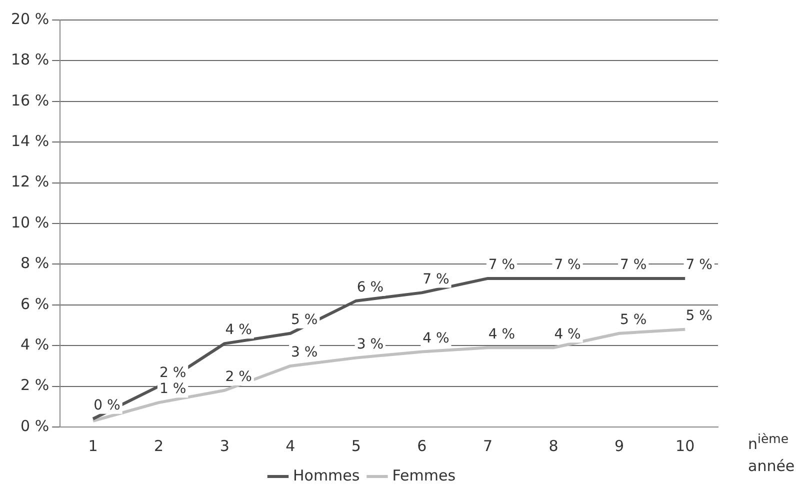 This screenshot has height=502, width=810. Describe the element at coordinates (35, 303) in the screenshot. I see `y-tick-label: 6 %` at that location.